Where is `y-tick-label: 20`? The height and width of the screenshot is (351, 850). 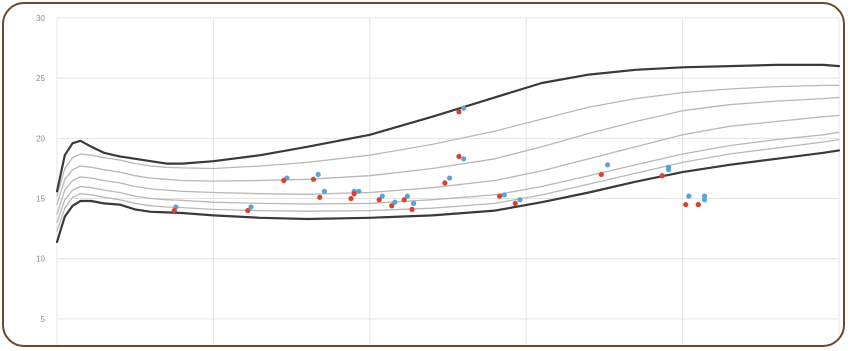
y-tick-label: 20 is located at coordinates (40, 138).